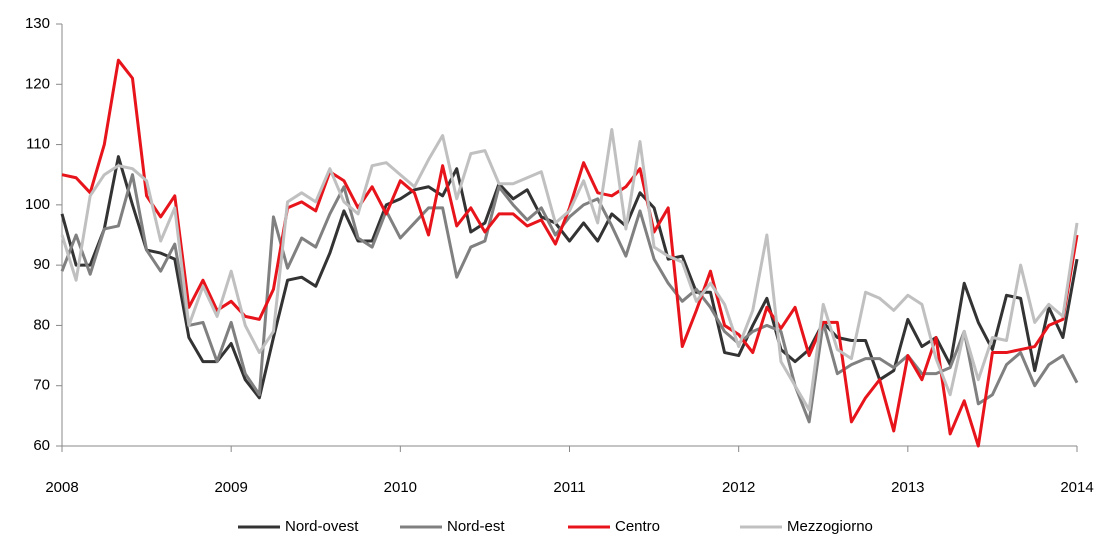 This screenshot has height=540, width=1098. What do you see at coordinates (637, 526) in the screenshot?
I see `legend-label: Centro` at bounding box center [637, 526].